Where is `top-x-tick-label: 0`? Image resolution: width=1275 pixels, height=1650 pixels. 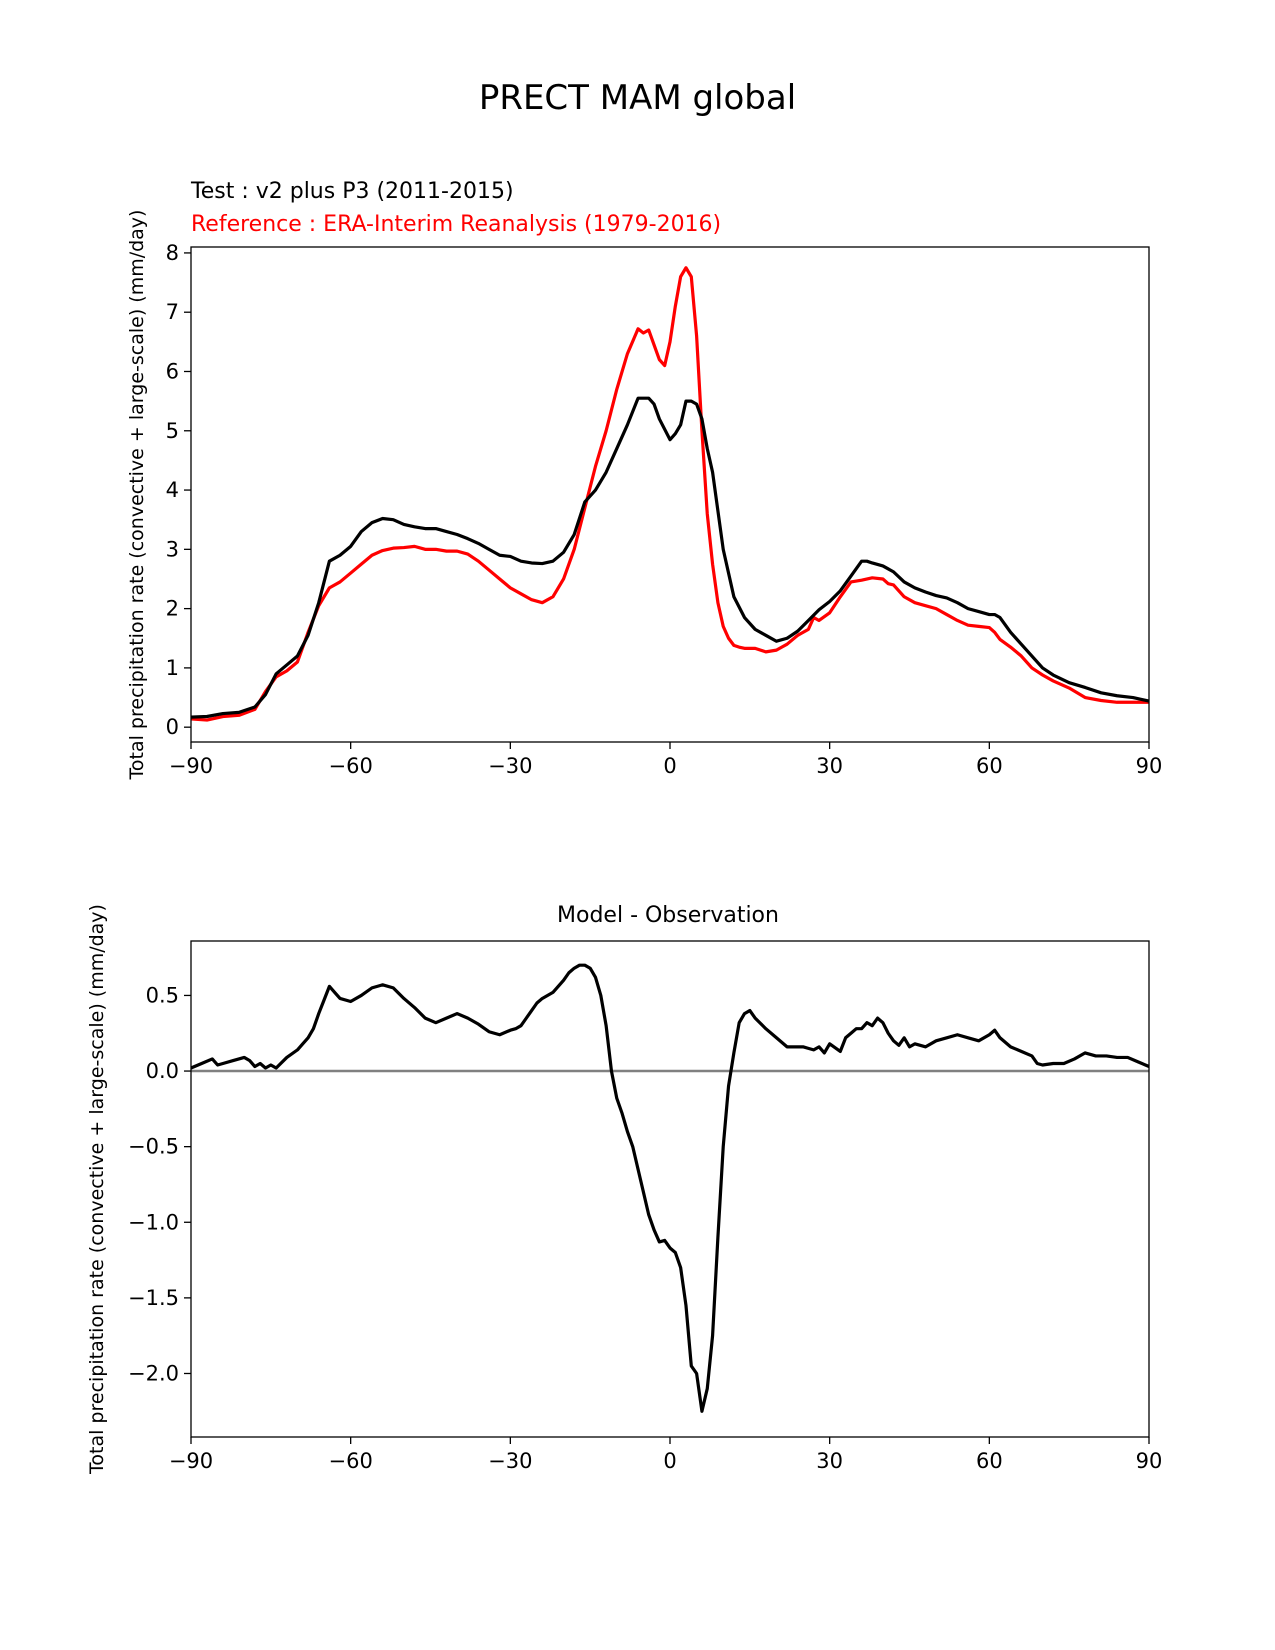 top-x-tick-label: 0 is located at coordinates (669, 766).